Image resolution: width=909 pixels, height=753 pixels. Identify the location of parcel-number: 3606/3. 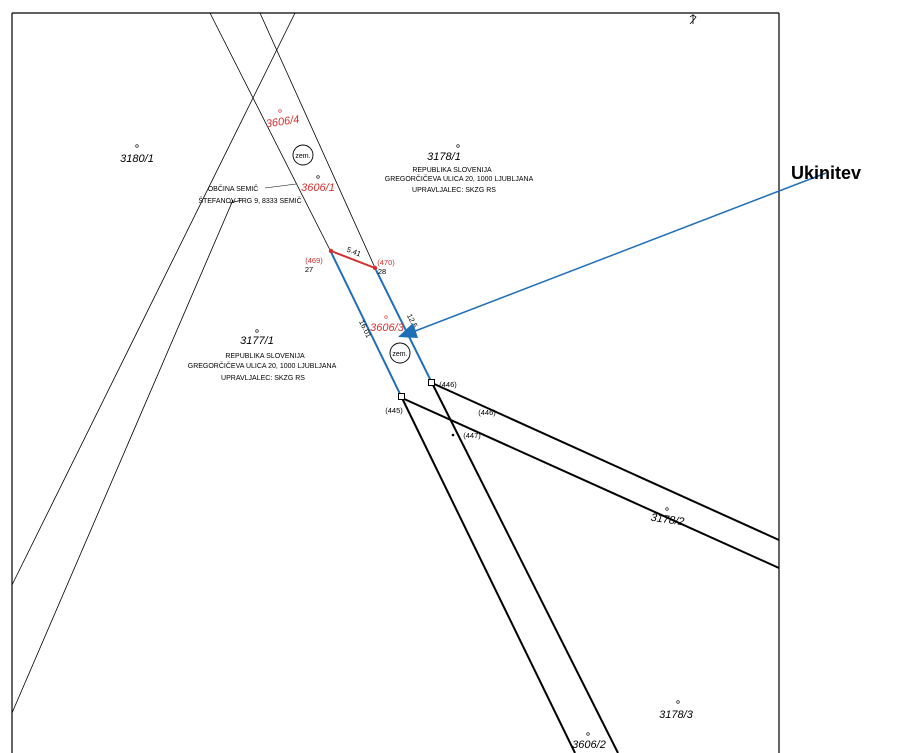
(387, 328).